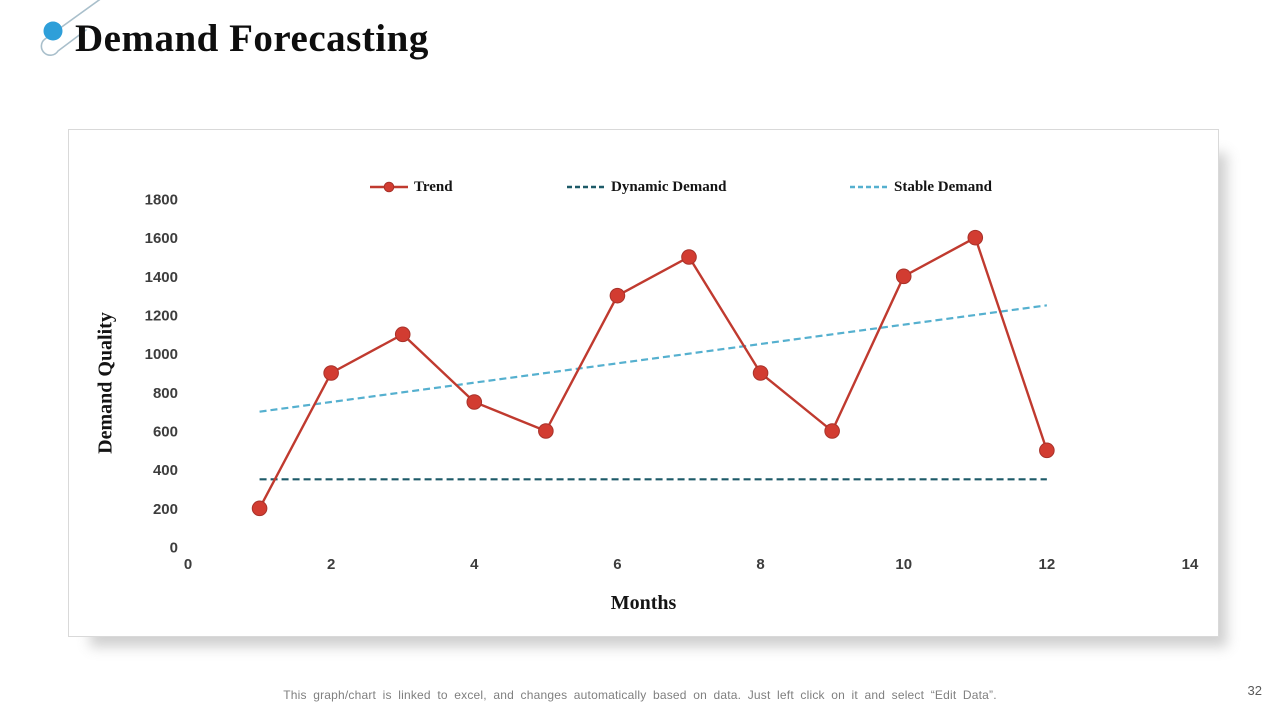  Describe the element at coordinates (188, 564) in the screenshot. I see `x-tick-label: 0` at that location.